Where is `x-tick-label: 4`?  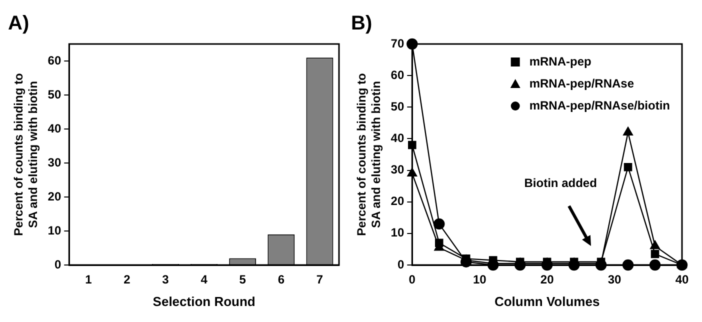
x-tick-label: 4 is located at coordinates (204, 279).